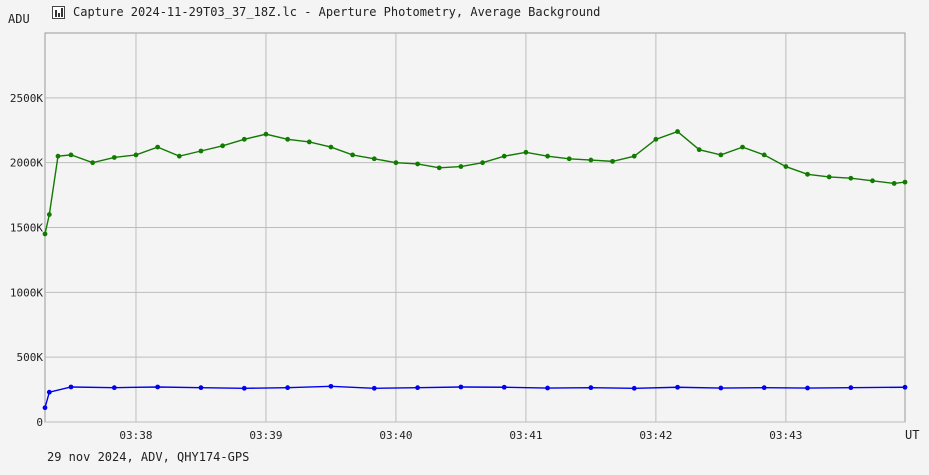  What do you see at coordinates (26, 292) in the screenshot?
I see `y-tick-label: 1000K` at bounding box center [26, 292].